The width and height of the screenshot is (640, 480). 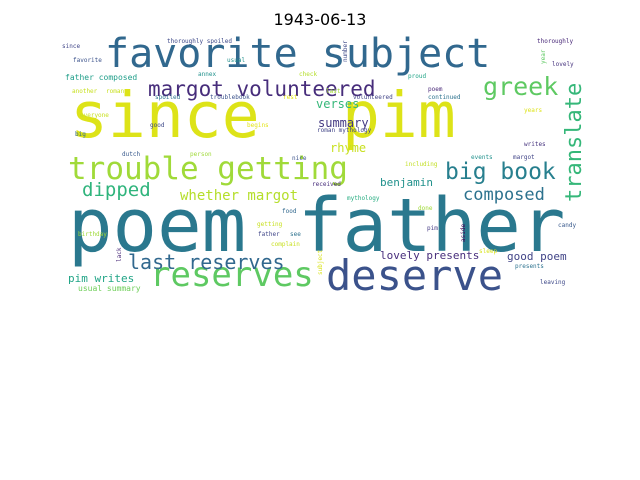 I want to click on cloud-word: check, so click(x=308, y=74).